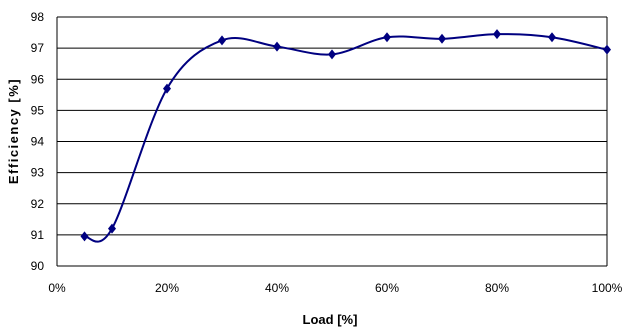 The image size is (627, 329). I want to click on y-tick-labels: 90 91 92 93 94 95 96 97 98, so click(38, 141).